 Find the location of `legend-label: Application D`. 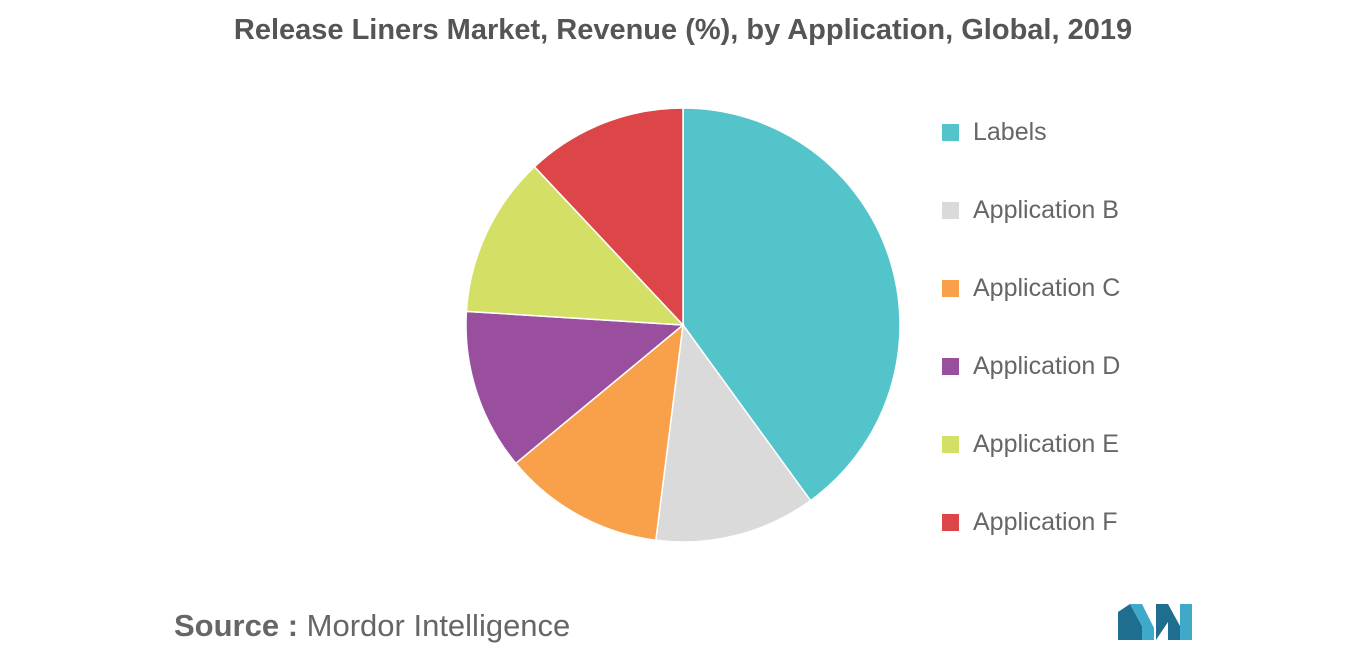

legend-label: Application D is located at coordinates (1047, 365).